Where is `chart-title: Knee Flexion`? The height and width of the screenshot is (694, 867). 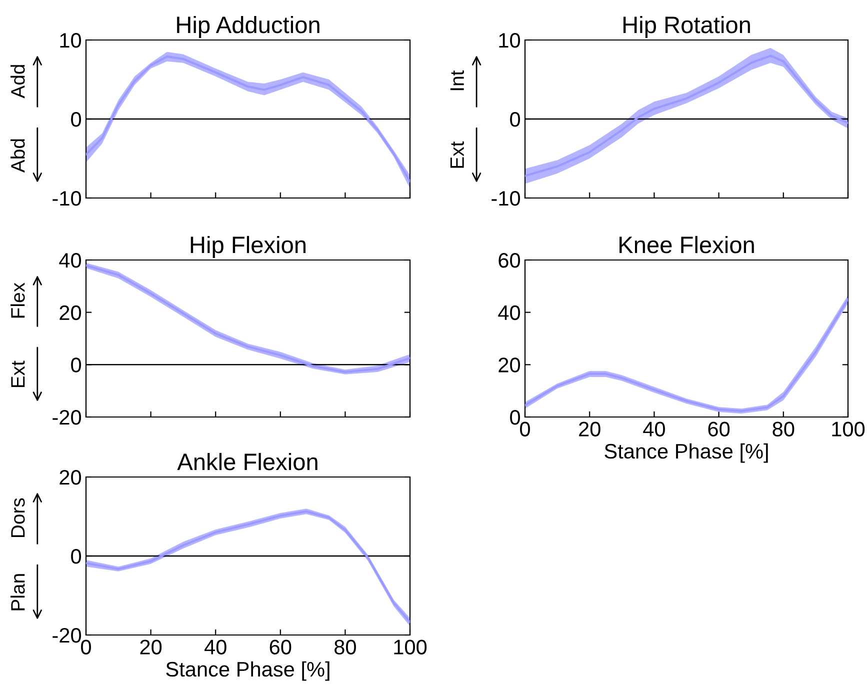 chart-title: Knee Flexion is located at coordinates (687, 245).